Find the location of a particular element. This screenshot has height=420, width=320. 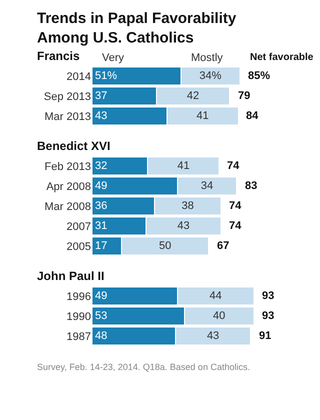

data-label: 48 is located at coordinates (101, 336).